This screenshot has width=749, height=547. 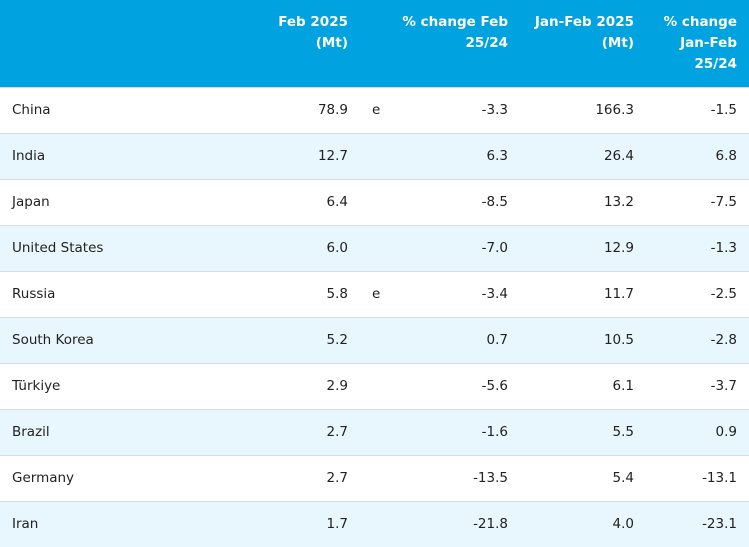 What do you see at coordinates (583, 109) in the screenshot?
I see `jan-feb-value-cell: 166.3` at bounding box center [583, 109].